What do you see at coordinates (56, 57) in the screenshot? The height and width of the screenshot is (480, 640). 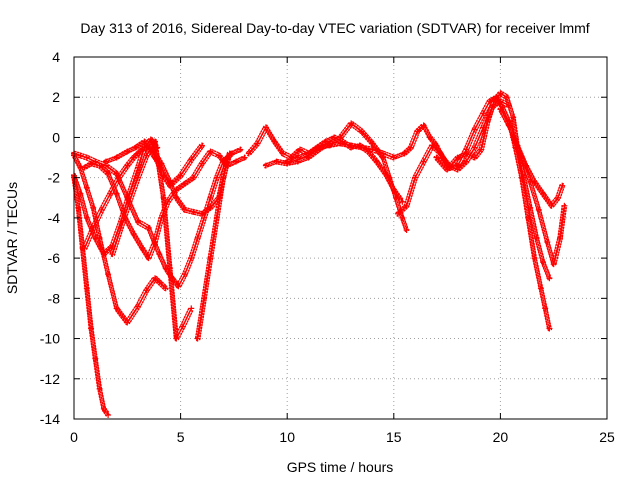 I see `y-tick-label: 4` at bounding box center [56, 57].